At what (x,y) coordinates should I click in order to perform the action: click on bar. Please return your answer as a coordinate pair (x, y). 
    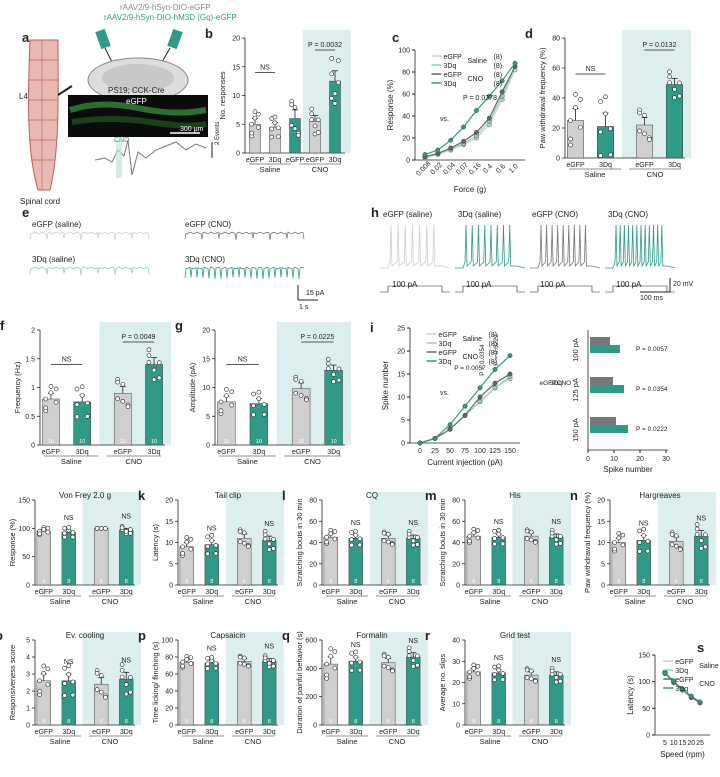
    Looking at the image, I should click on (211, 694).